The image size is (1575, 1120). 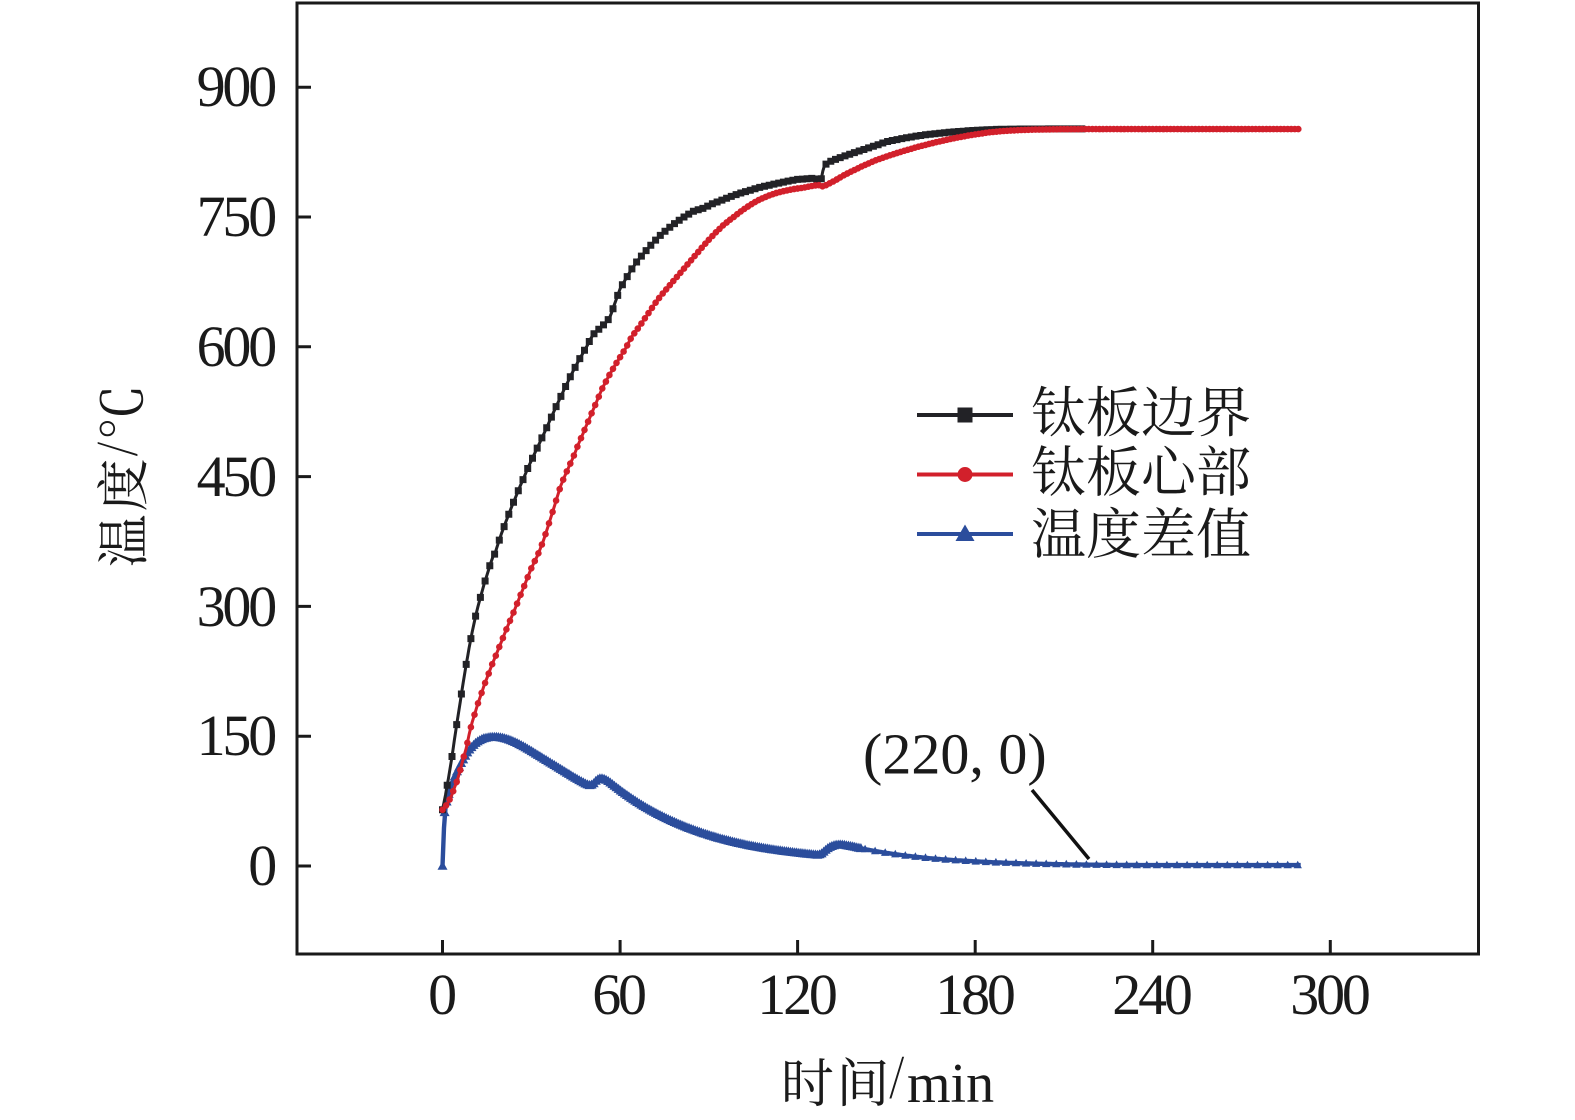 What do you see at coordinates (1151, 994) in the screenshot?
I see `svg-text: 240` at bounding box center [1151, 994].